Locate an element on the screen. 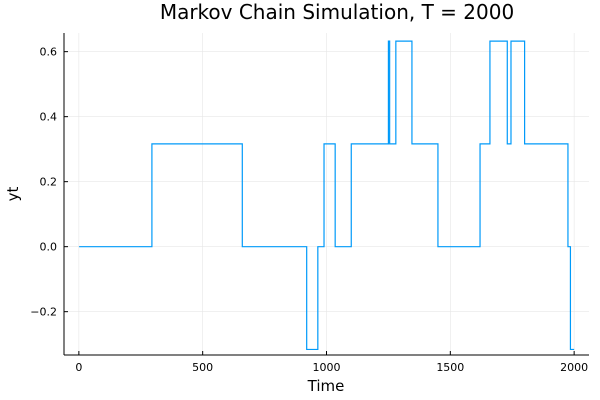  y-axis-title: yt is located at coordinates (13, 194).